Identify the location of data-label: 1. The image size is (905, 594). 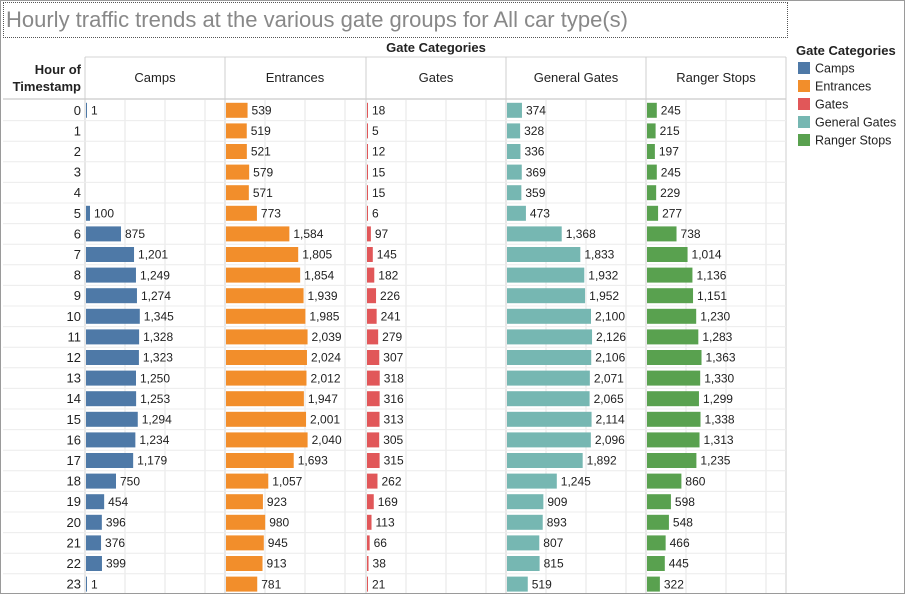
(94, 584).